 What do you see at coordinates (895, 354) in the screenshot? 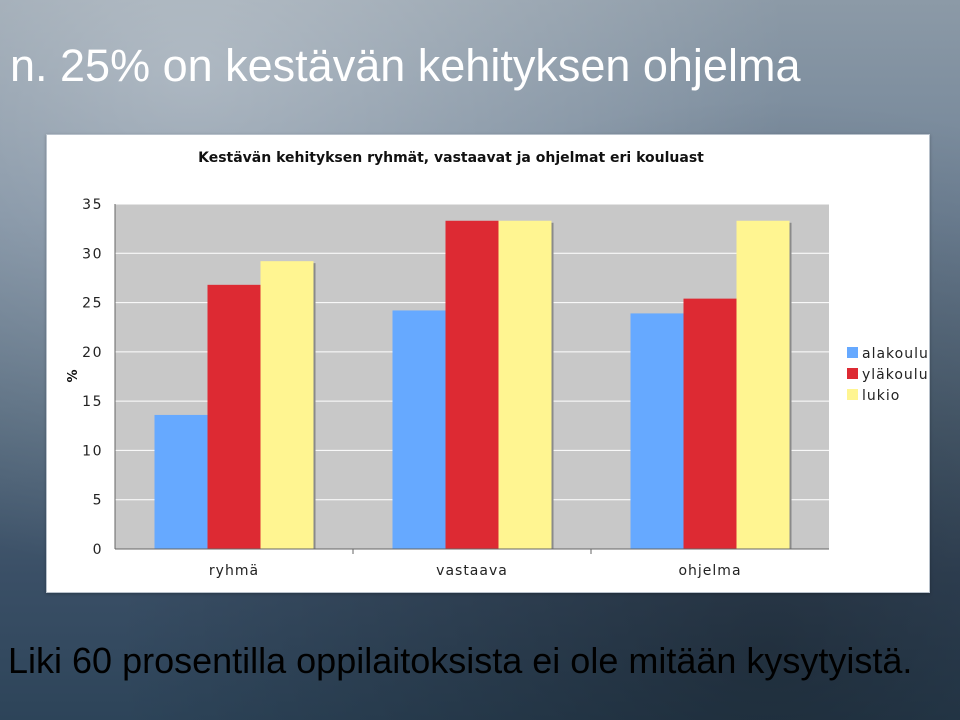
I see `legend-label-alakoulu: alakoulu` at bounding box center [895, 354].